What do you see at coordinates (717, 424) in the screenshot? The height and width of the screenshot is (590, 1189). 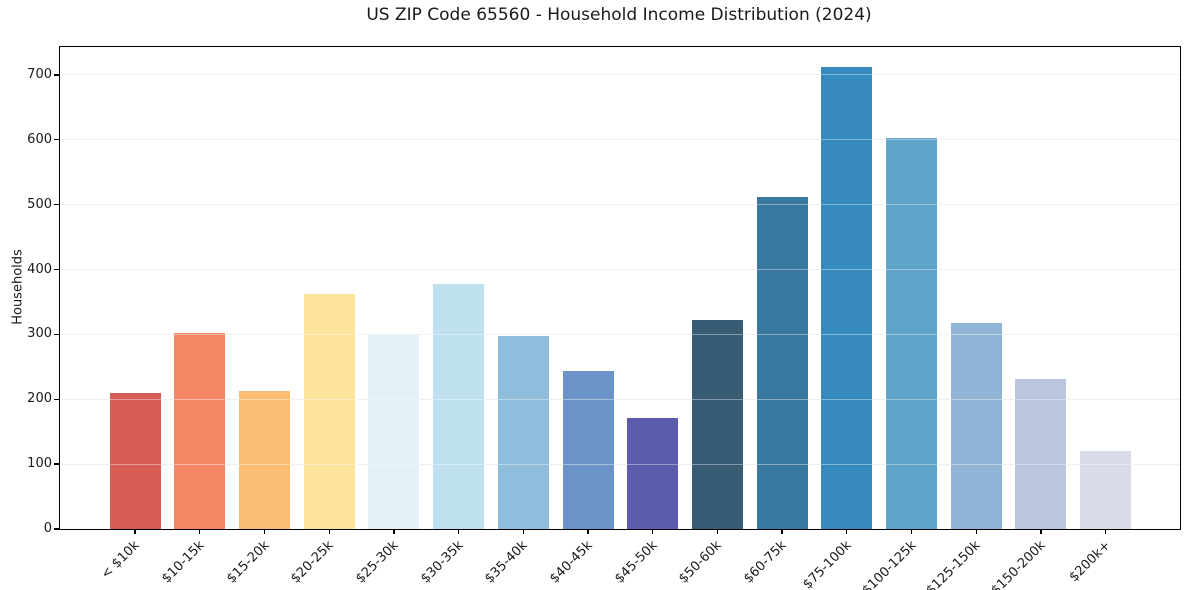 I see `bar--50-60k` at bounding box center [717, 424].